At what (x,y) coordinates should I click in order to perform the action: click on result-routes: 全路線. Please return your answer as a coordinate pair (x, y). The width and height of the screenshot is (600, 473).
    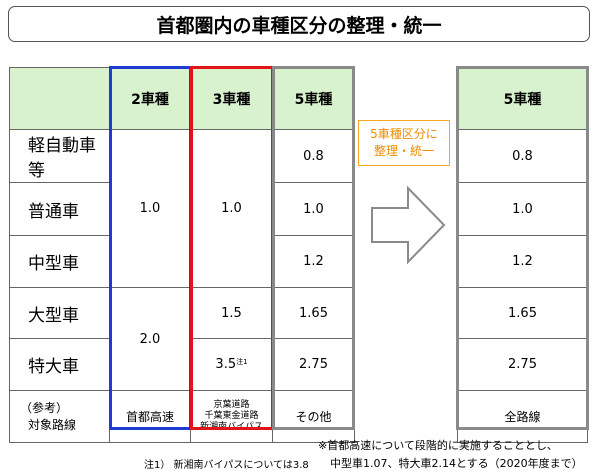
    Looking at the image, I should click on (522, 416).